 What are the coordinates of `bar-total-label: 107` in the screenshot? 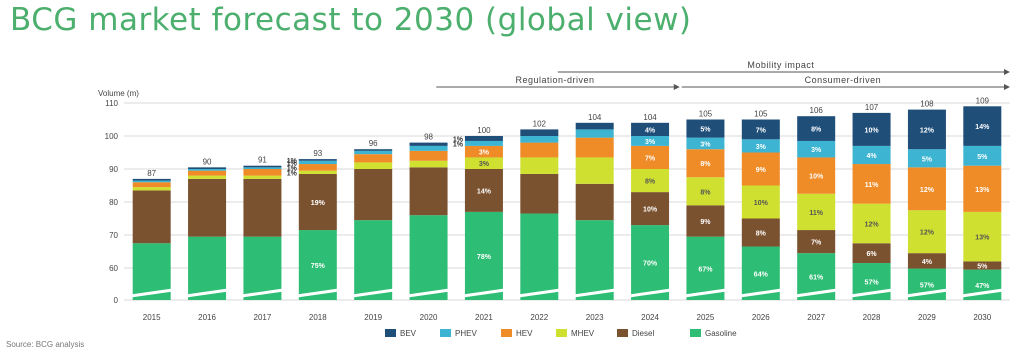 It's located at (872, 107).